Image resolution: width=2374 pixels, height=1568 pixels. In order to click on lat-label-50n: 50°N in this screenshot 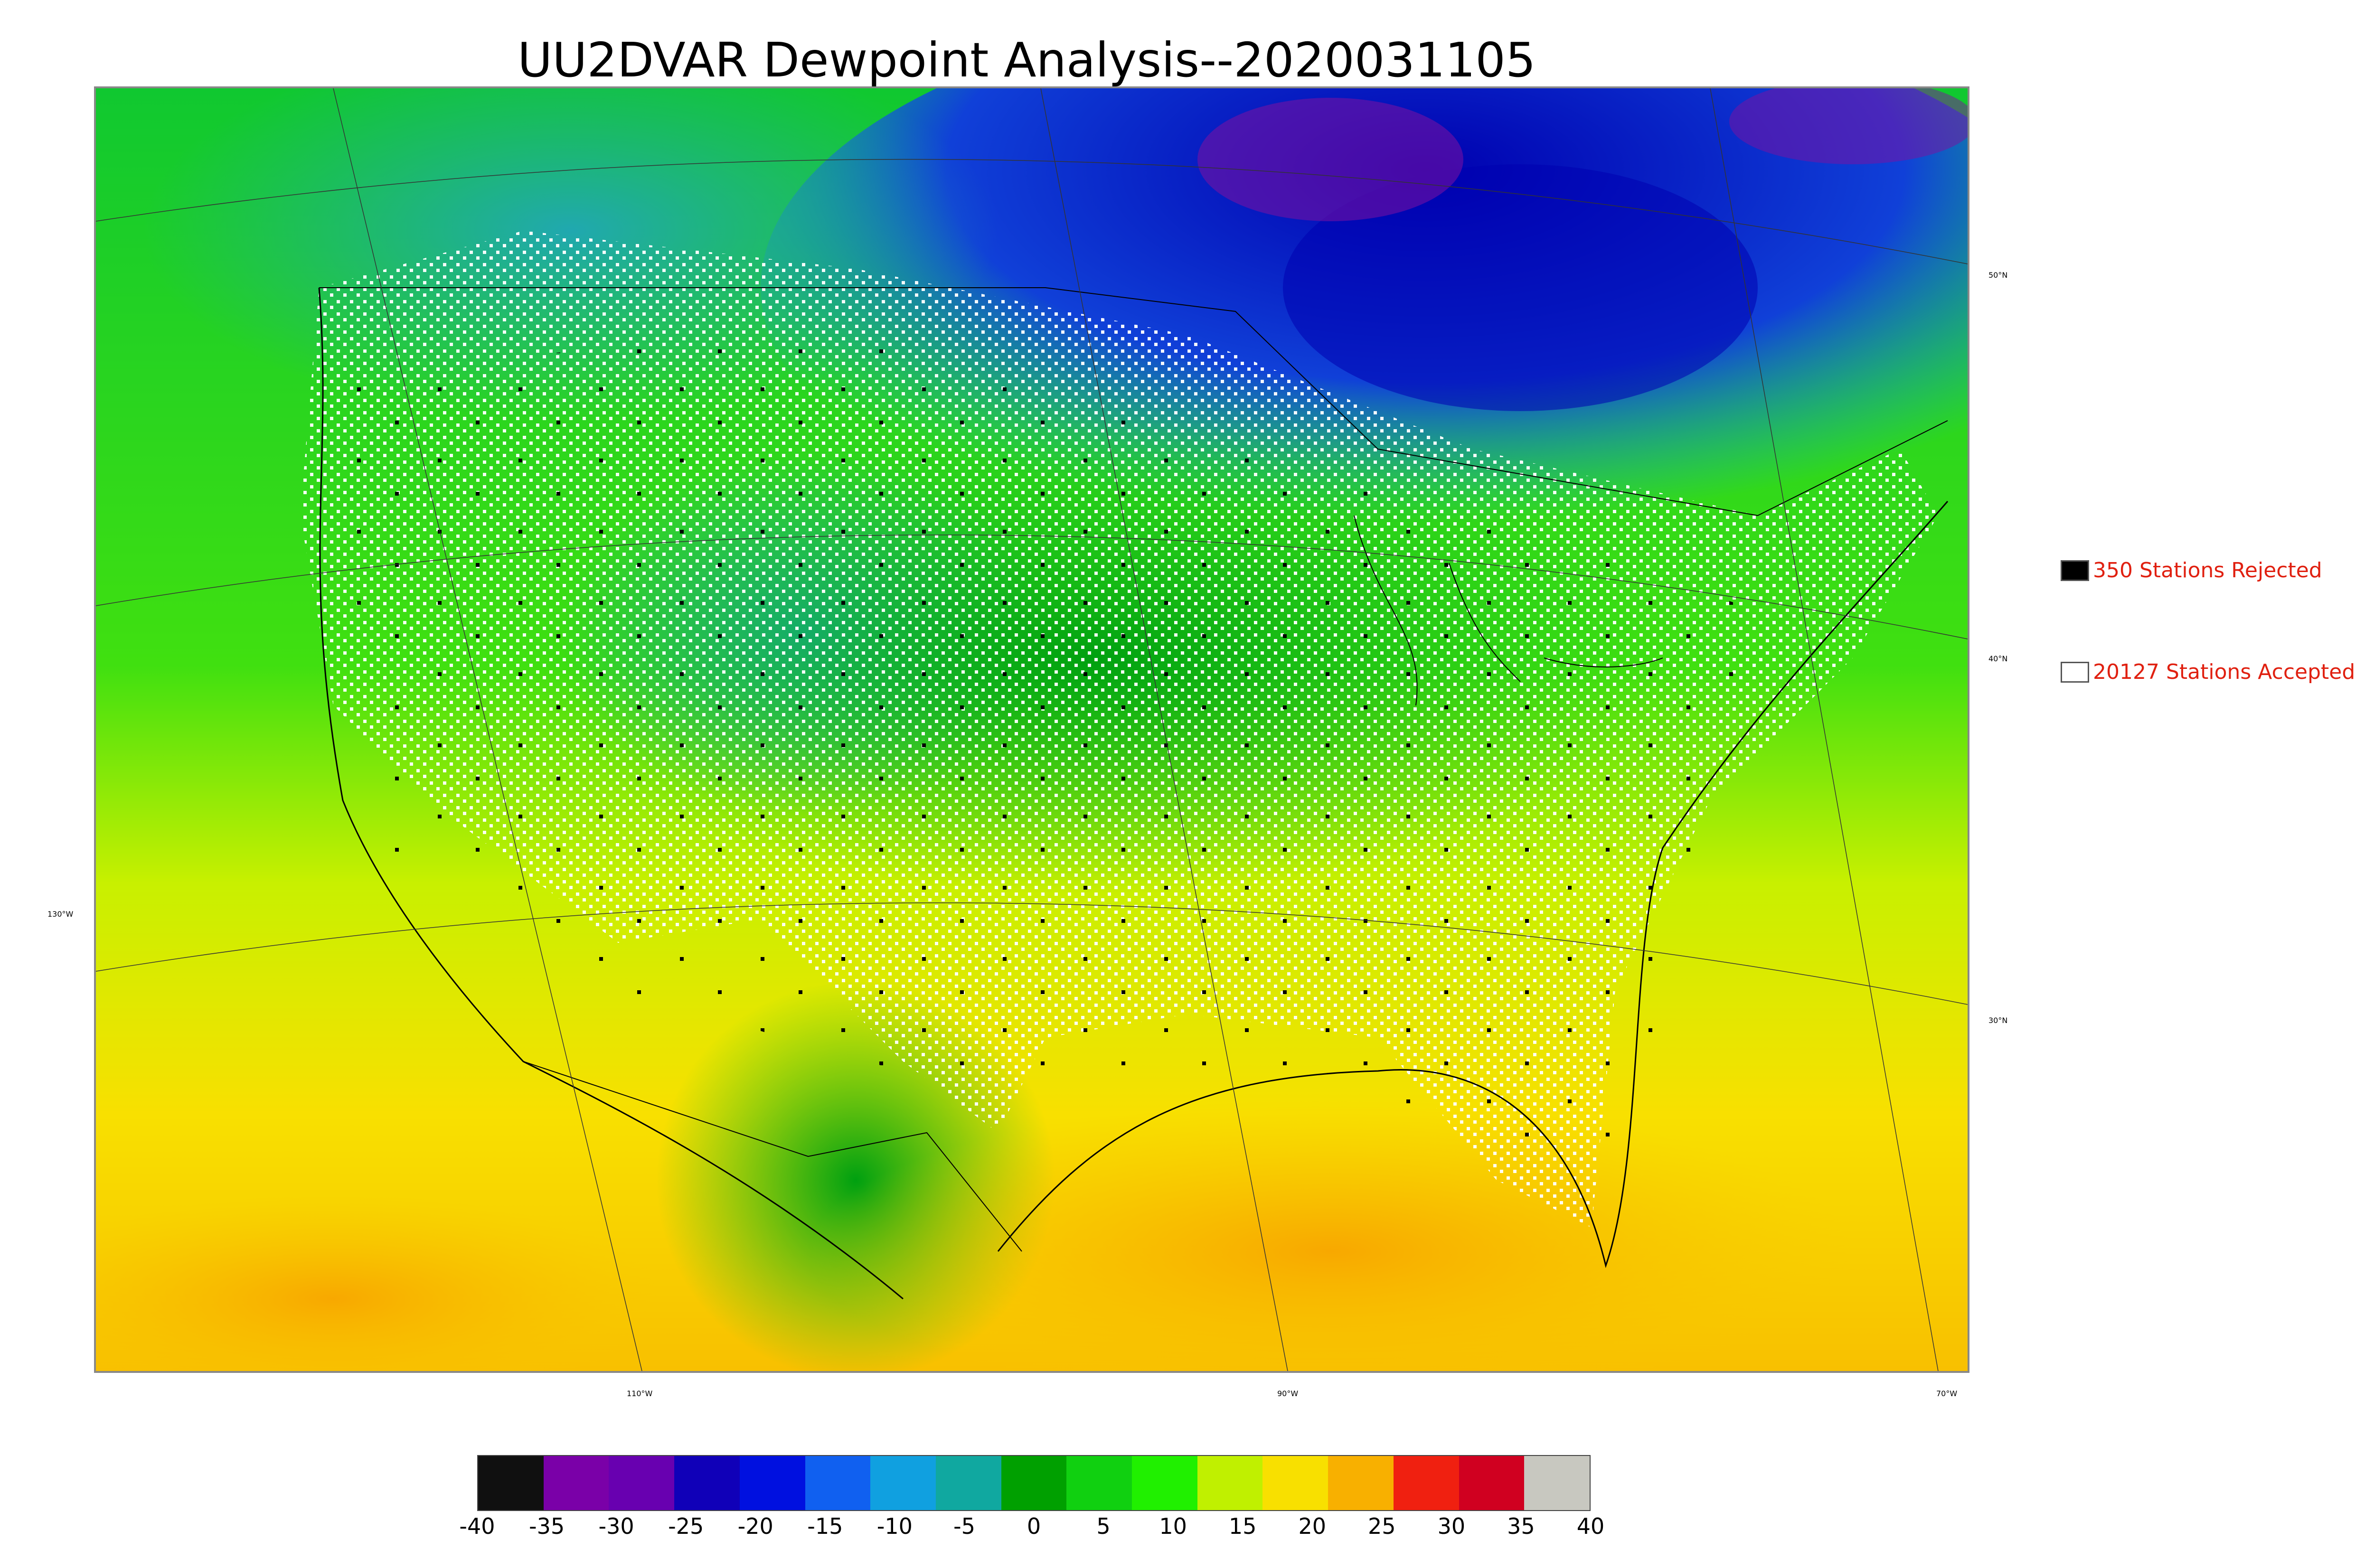, I will do `click(1998, 275)`.